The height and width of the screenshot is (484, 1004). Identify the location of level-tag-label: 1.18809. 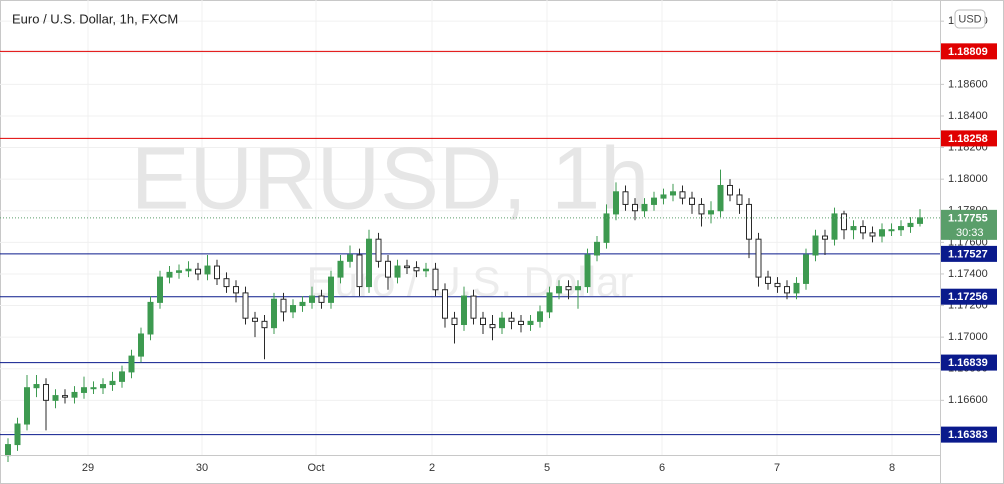
(968, 52).